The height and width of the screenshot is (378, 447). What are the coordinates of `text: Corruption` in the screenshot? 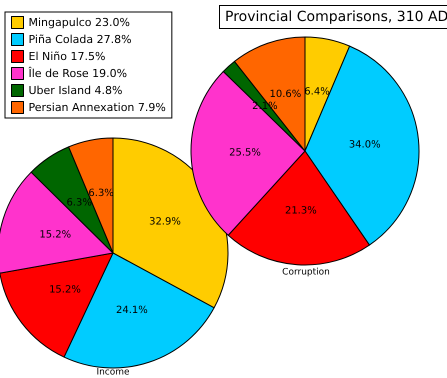 It's located at (306, 273).